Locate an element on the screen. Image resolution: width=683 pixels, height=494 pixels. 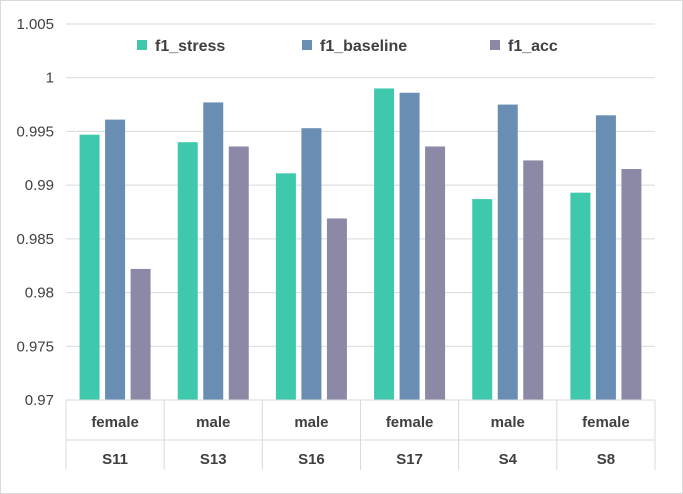
x-subject-label: S4 is located at coordinates (508, 459).